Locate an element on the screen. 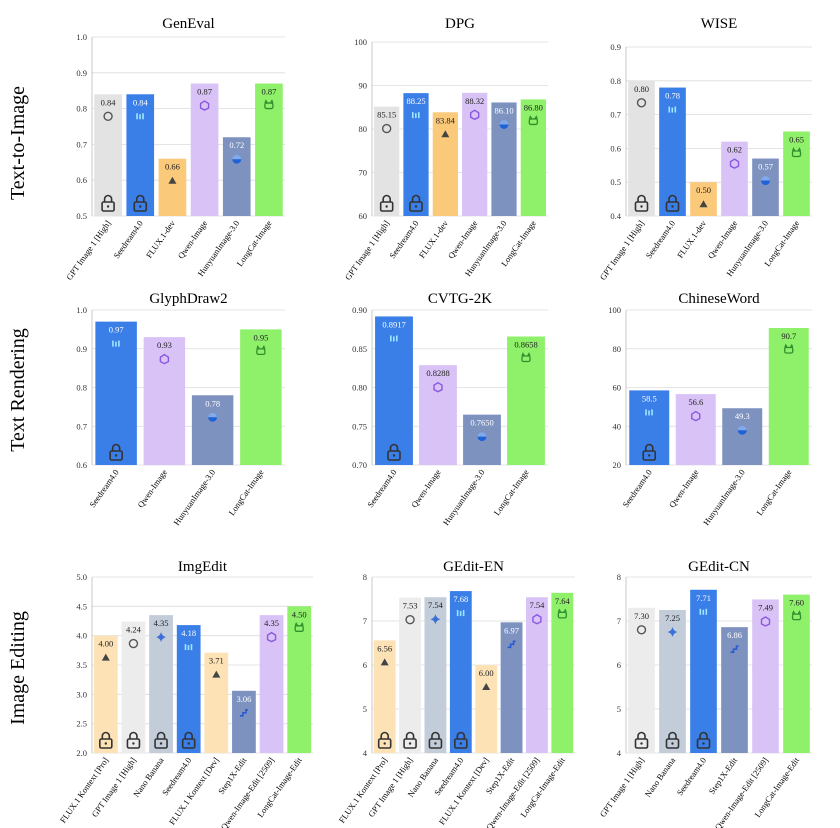 The image size is (840, 828). chart-title: WISE is located at coordinates (719, 24).